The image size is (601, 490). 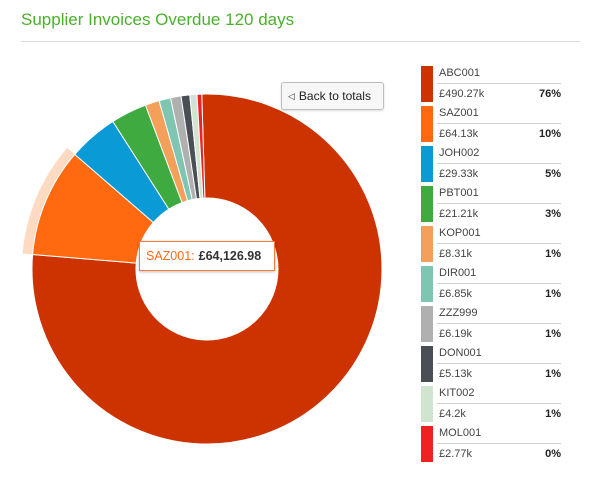 I want to click on legend-value: £2.77k, so click(x=456, y=454).